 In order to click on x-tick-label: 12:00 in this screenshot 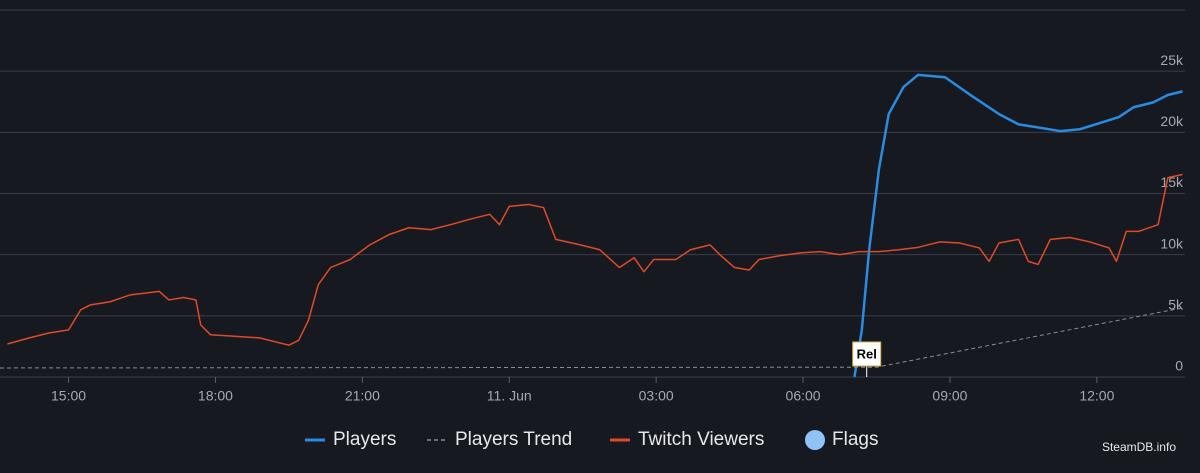, I will do `click(1096, 396)`.